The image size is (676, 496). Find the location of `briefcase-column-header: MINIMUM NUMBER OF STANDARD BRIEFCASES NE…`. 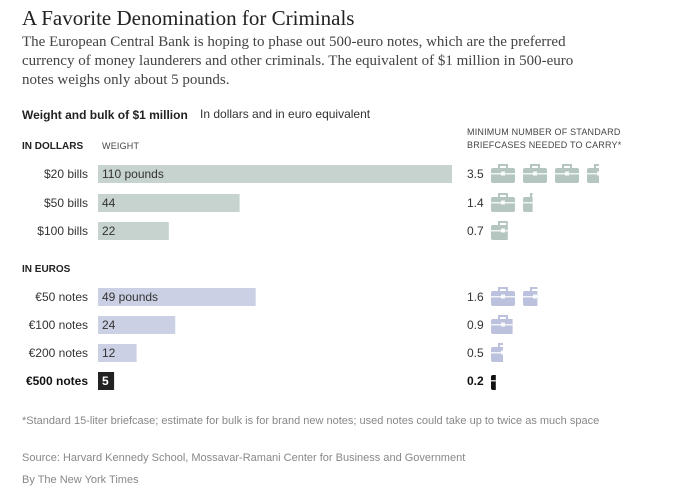

briefcase-column-header: MINIMUM NUMBER OF STANDARD BRIEFCASES NE… is located at coordinates (544, 138).